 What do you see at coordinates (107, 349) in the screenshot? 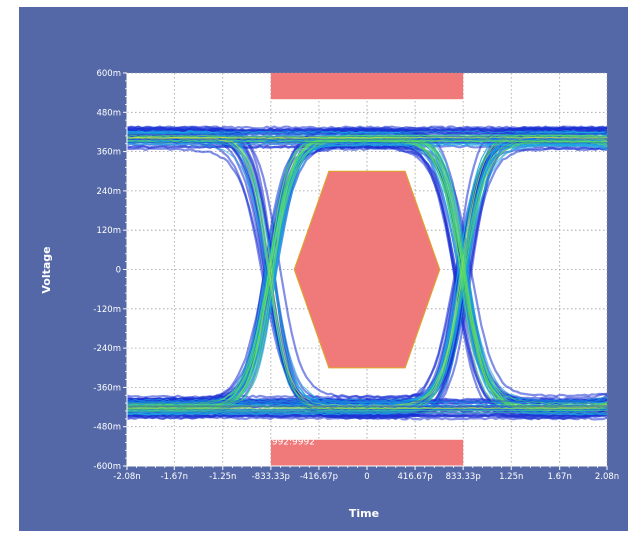
I see `y-tick-label: -240m` at bounding box center [107, 349].